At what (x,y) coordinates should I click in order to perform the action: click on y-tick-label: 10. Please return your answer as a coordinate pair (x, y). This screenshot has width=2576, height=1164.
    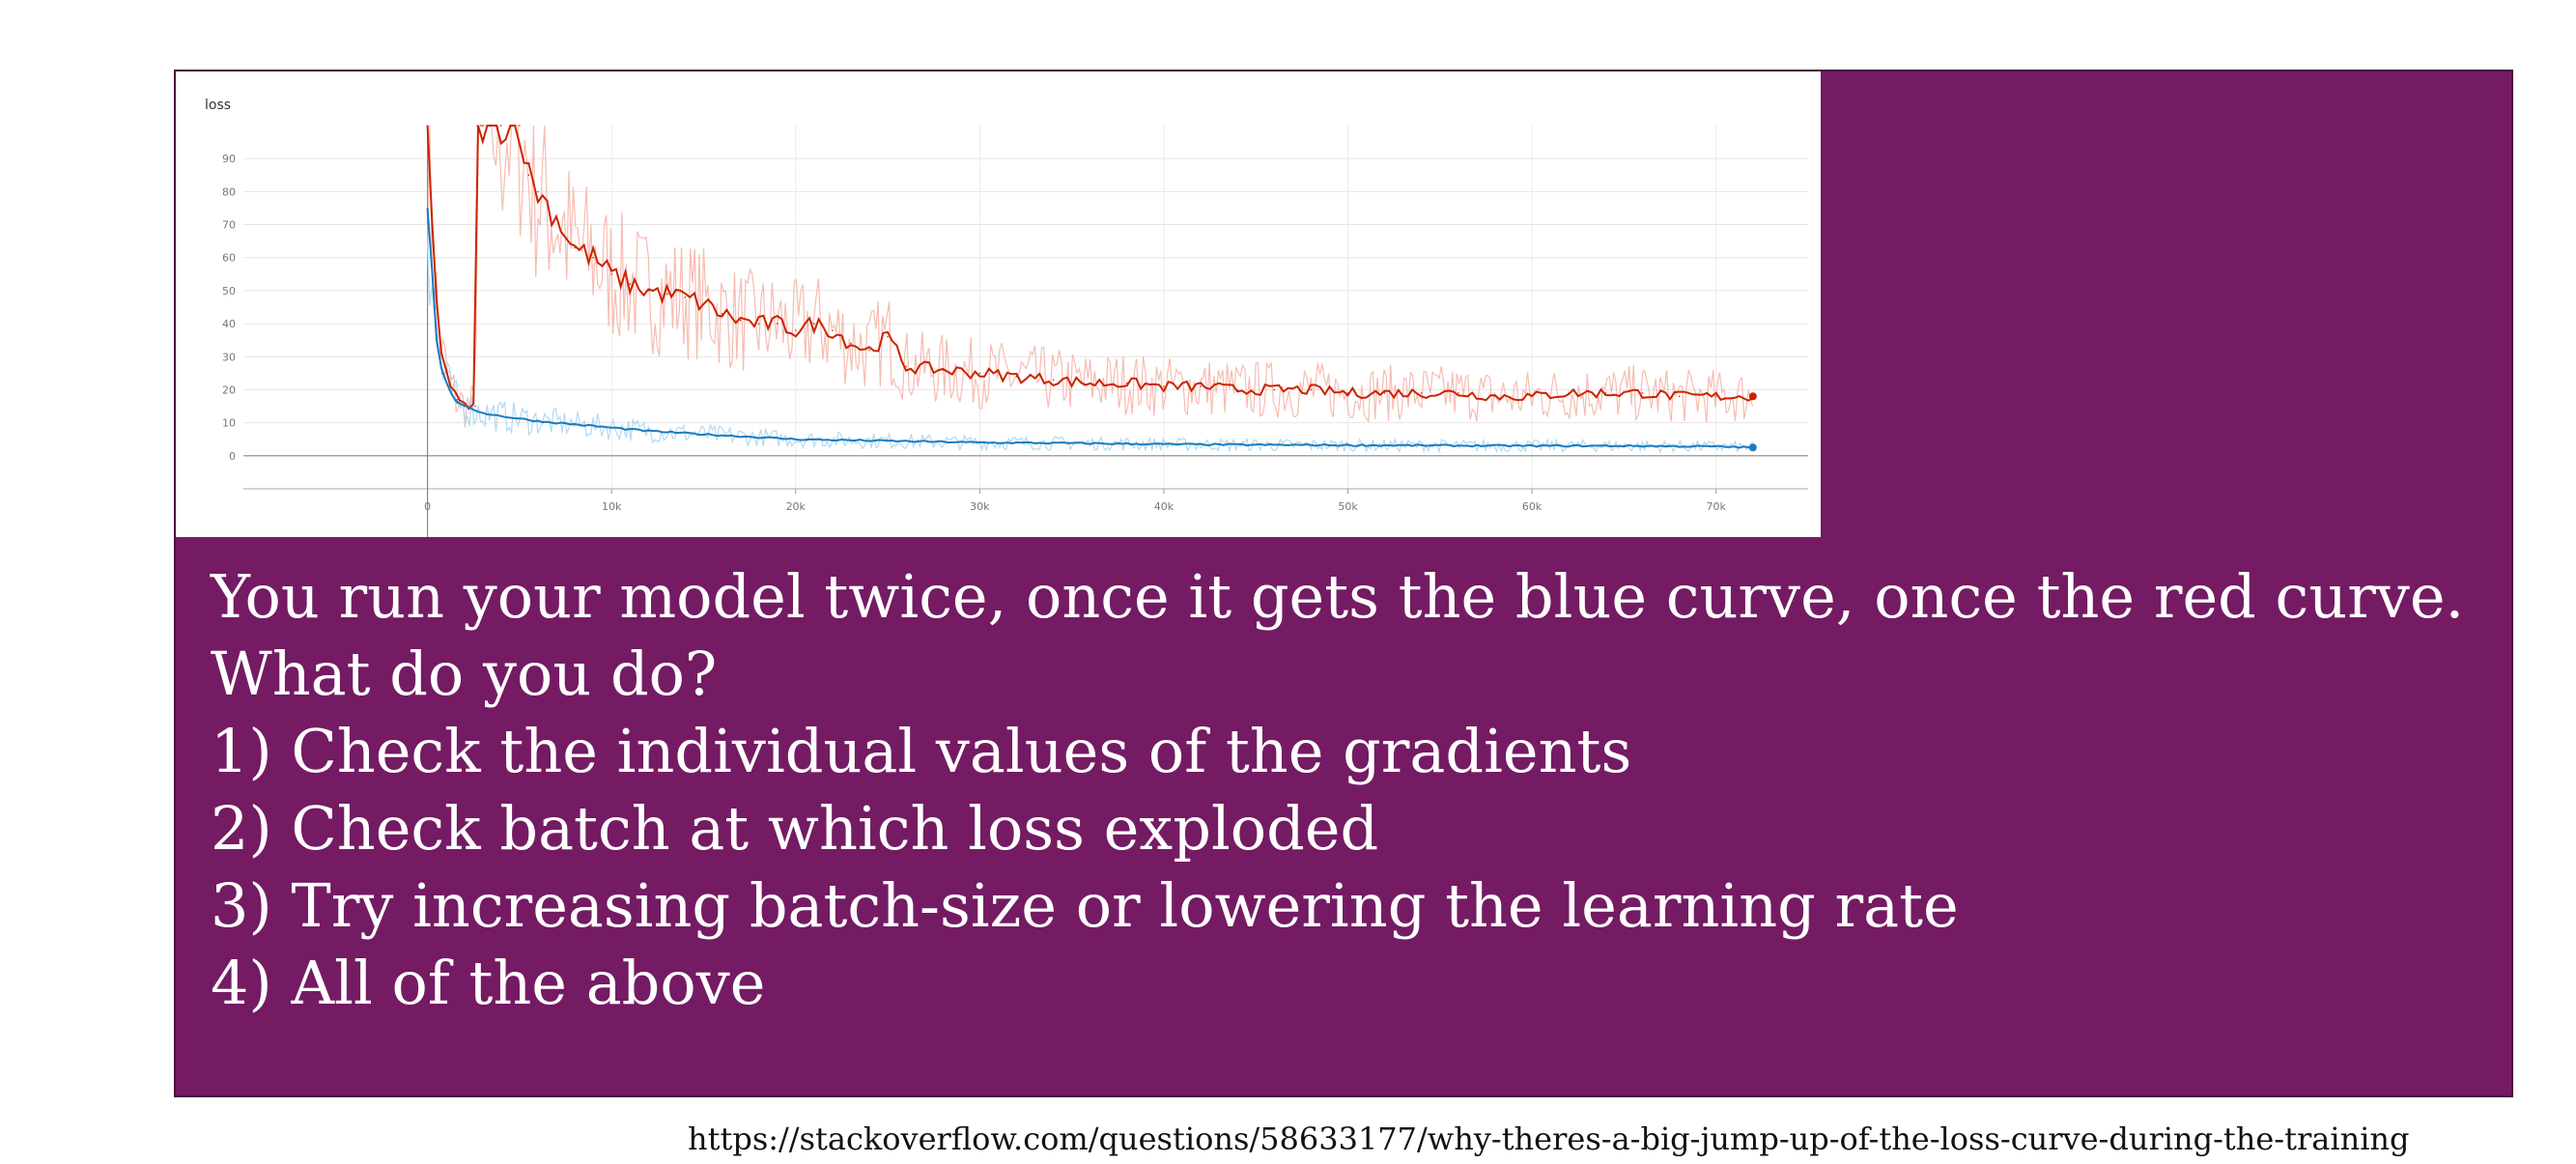
    Looking at the image, I should click on (229, 423).